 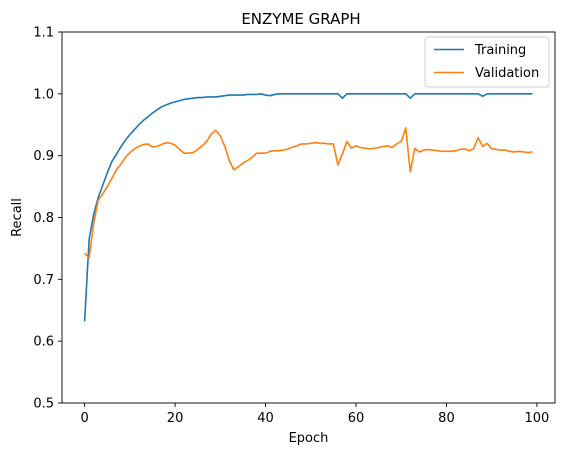 I want to click on y-tick-label: 0.8, so click(x=43, y=218).